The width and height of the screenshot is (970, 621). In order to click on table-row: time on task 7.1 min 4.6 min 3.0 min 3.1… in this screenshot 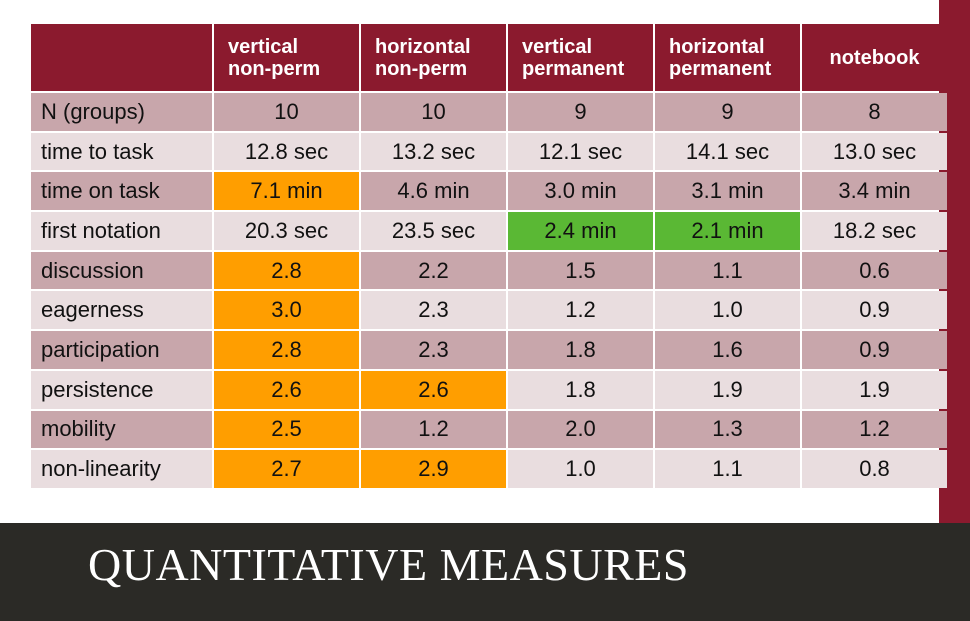, I will do `click(489, 191)`.